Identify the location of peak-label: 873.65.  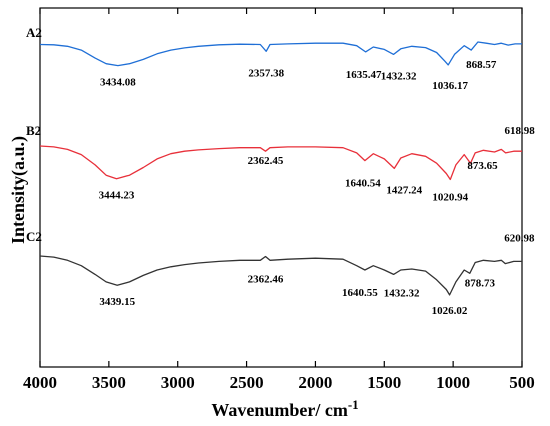
(482, 166).